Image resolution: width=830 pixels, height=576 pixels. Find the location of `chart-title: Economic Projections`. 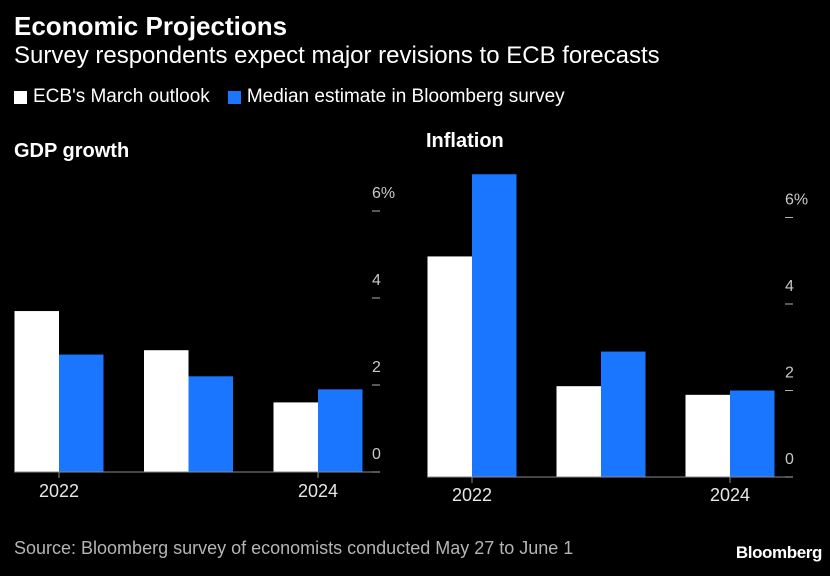

chart-title: Economic Projections is located at coordinates (151, 26).